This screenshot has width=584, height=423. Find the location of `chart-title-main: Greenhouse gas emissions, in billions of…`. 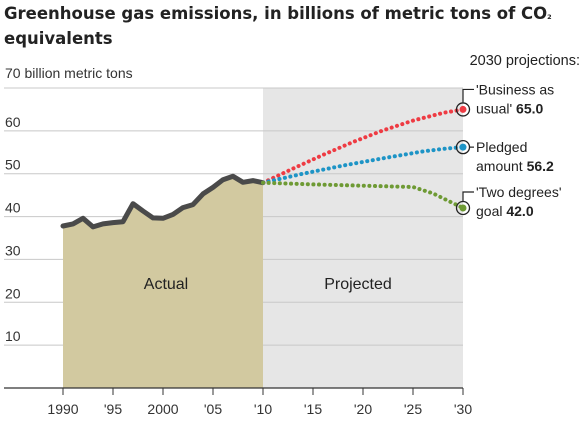

chart-title-main: Greenhouse gas emissions, in billions of… is located at coordinates (275, 13).